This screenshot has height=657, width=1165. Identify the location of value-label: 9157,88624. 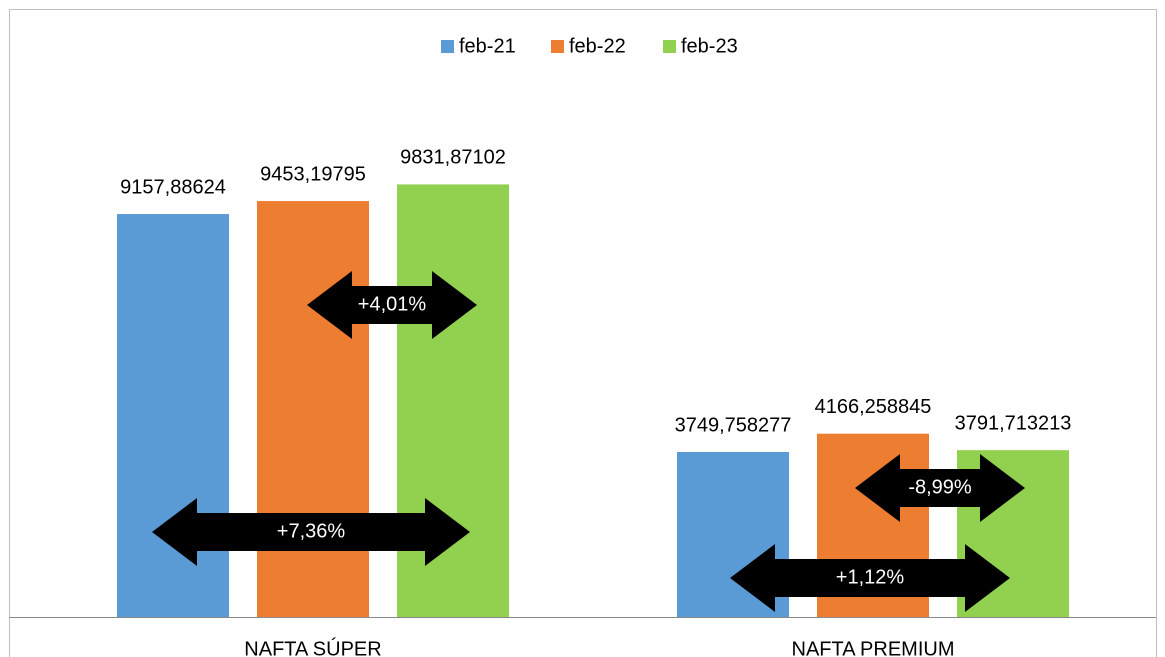
(173, 187).